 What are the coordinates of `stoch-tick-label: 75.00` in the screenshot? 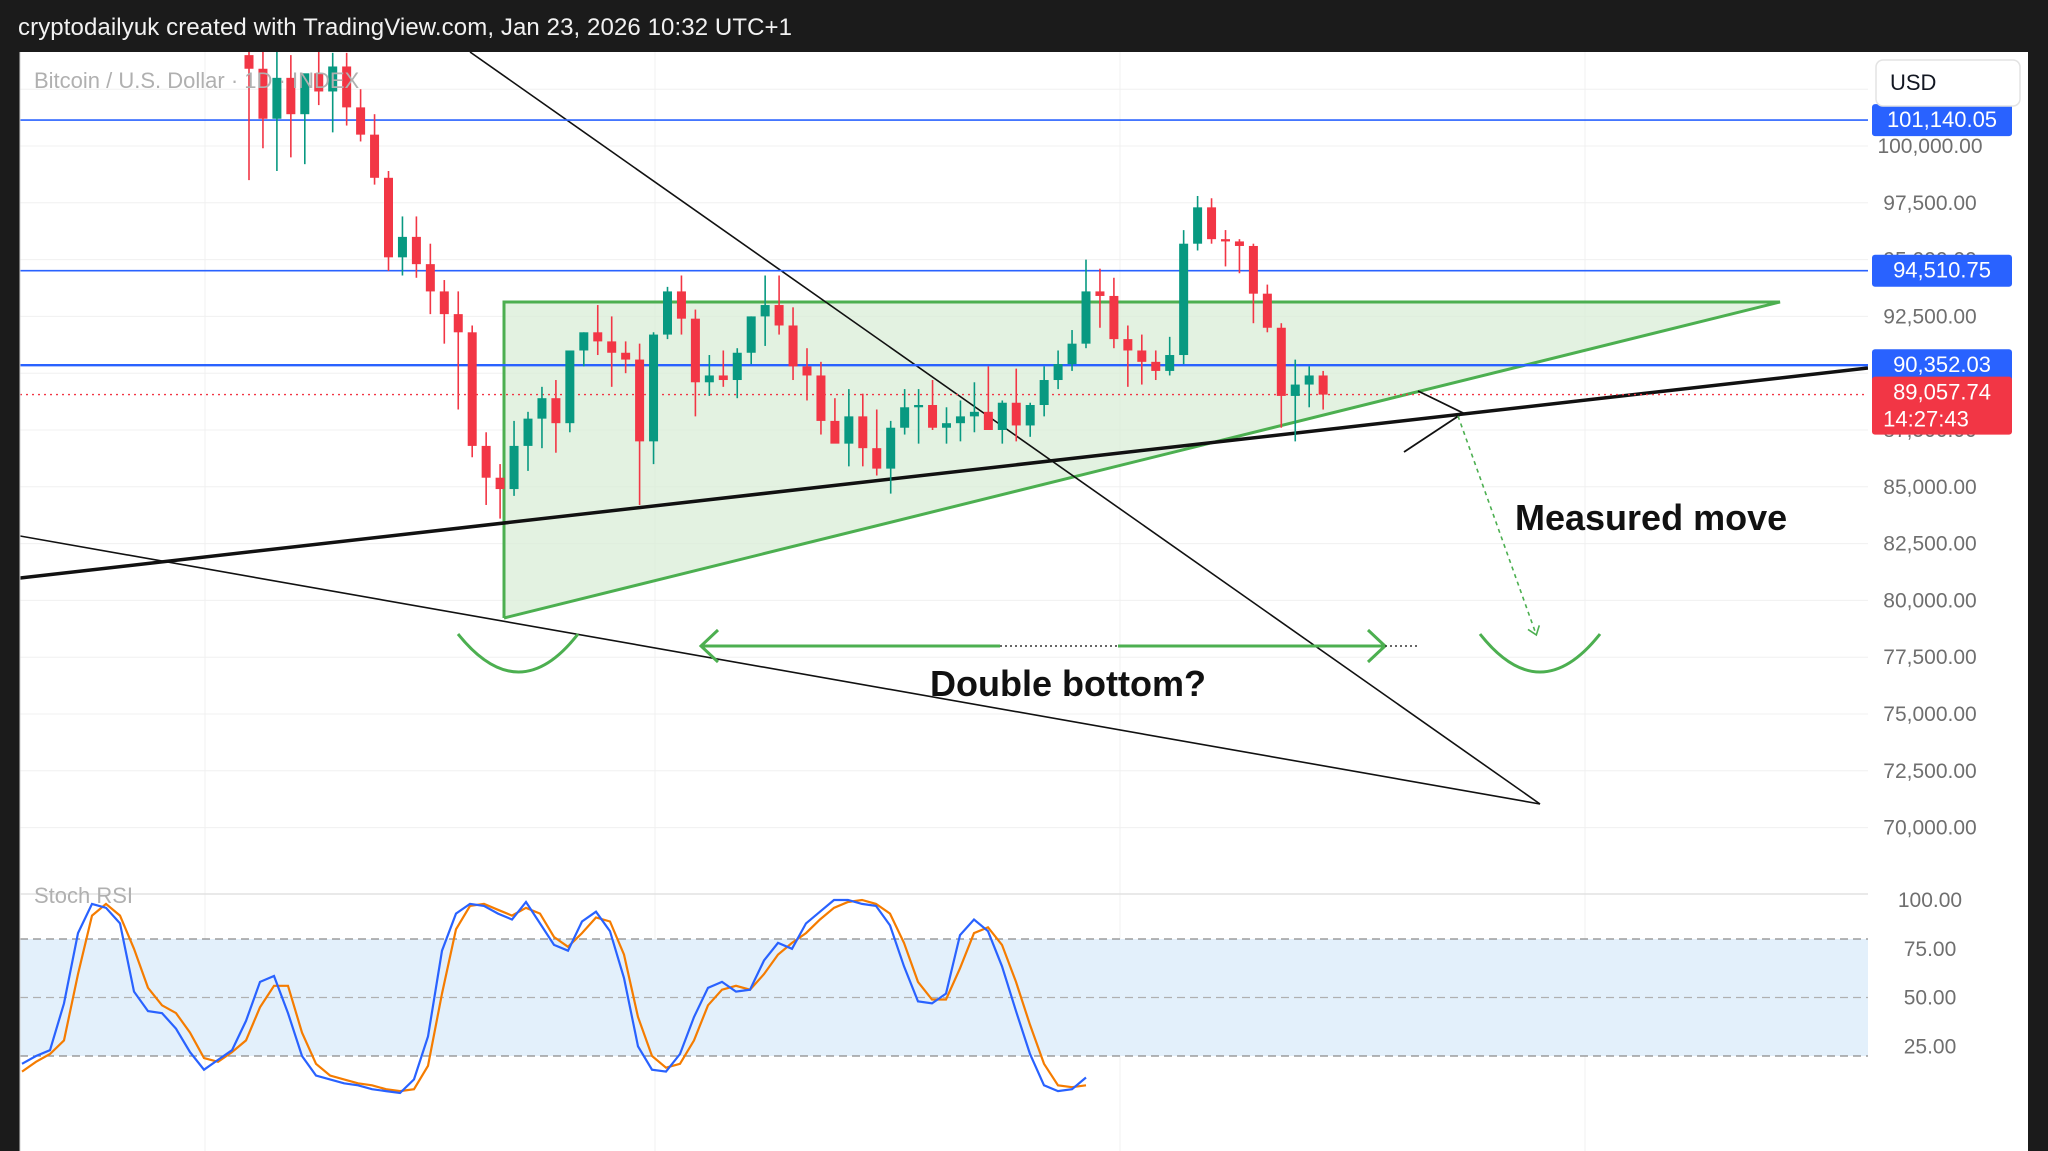 It's located at (1930, 949).